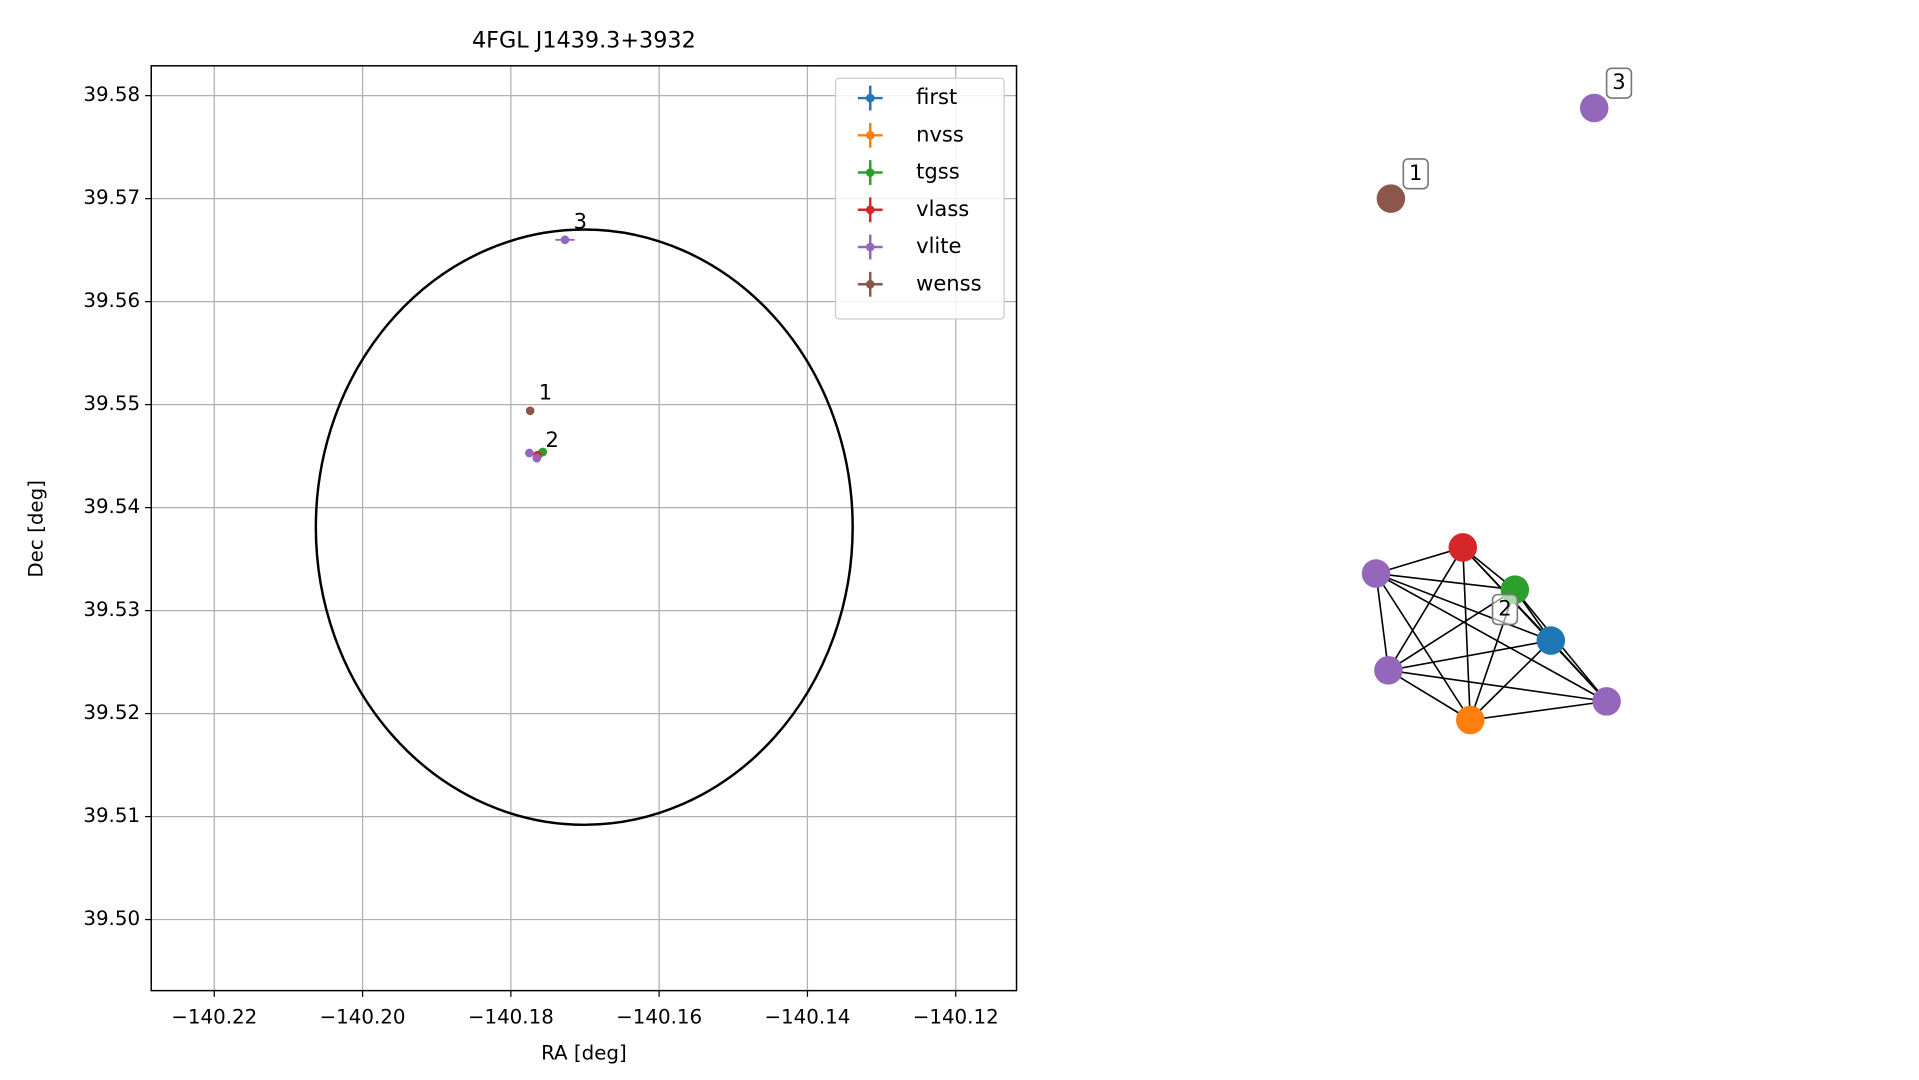  Describe the element at coordinates (942, 208) in the screenshot. I see `legend-label: vlass` at that location.